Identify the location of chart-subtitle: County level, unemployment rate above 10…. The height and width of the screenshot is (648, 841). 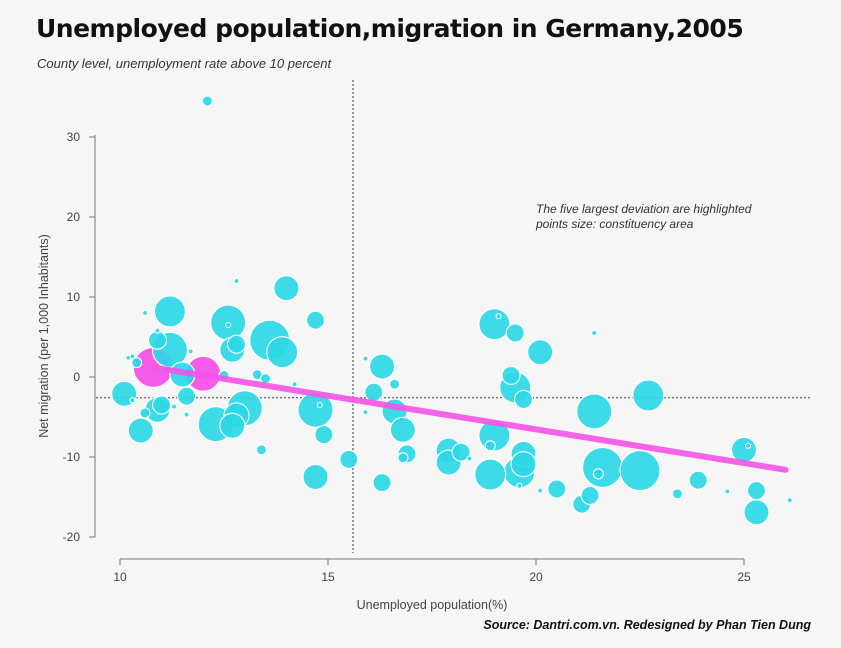
(184, 63).